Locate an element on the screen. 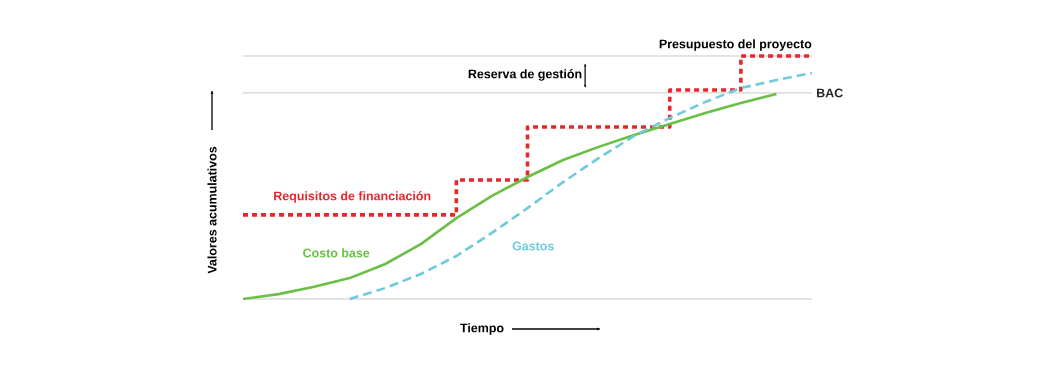 This screenshot has width=1037, height=385. annotation: Reserva de gestión is located at coordinates (525, 75).